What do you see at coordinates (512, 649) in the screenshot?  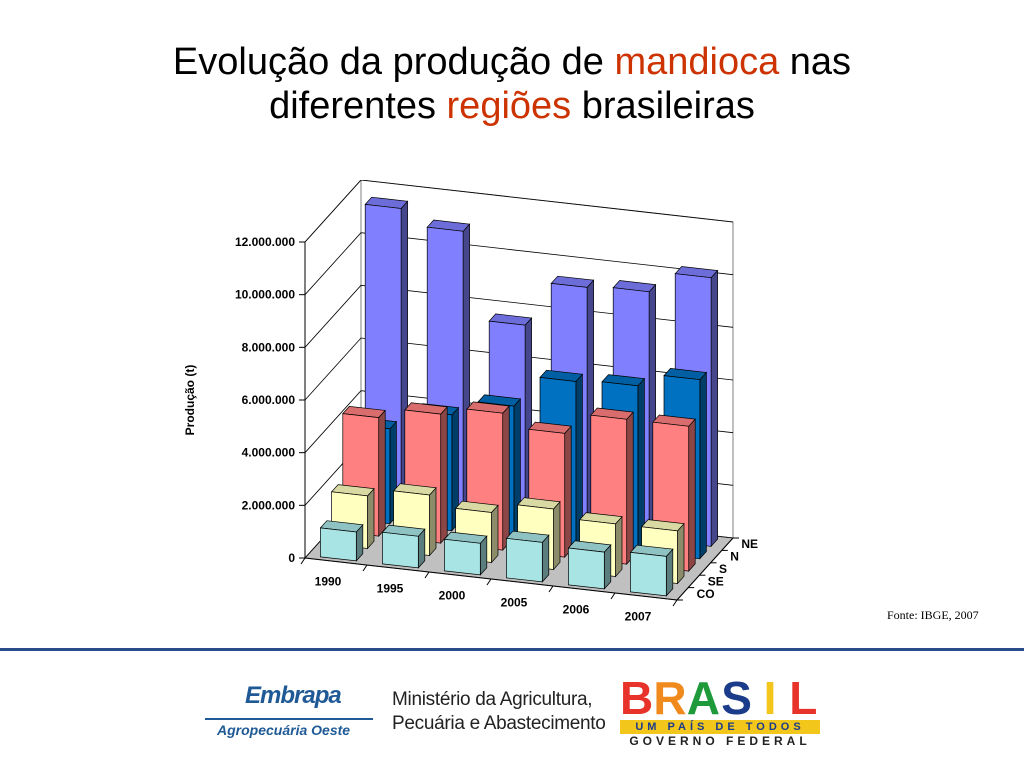 I see `footer-divider` at bounding box center [512, 649].